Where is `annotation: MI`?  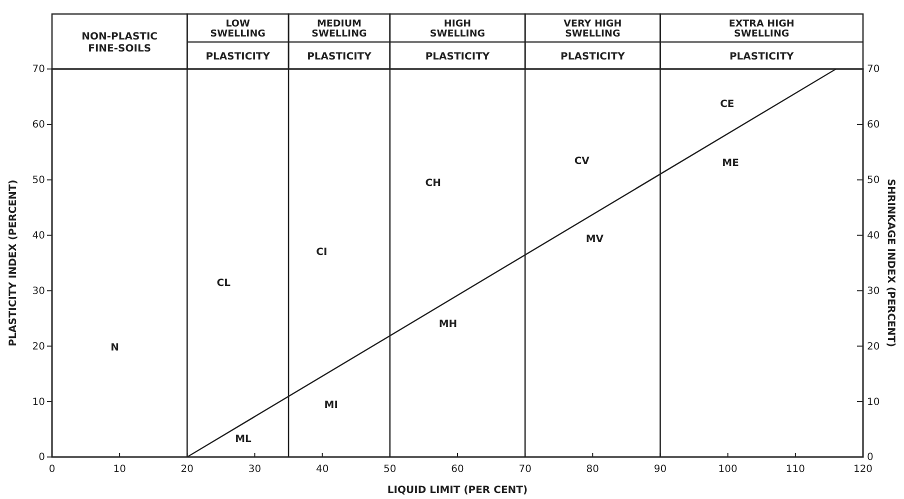
annotation: MI is located at coordinates (331, 405).